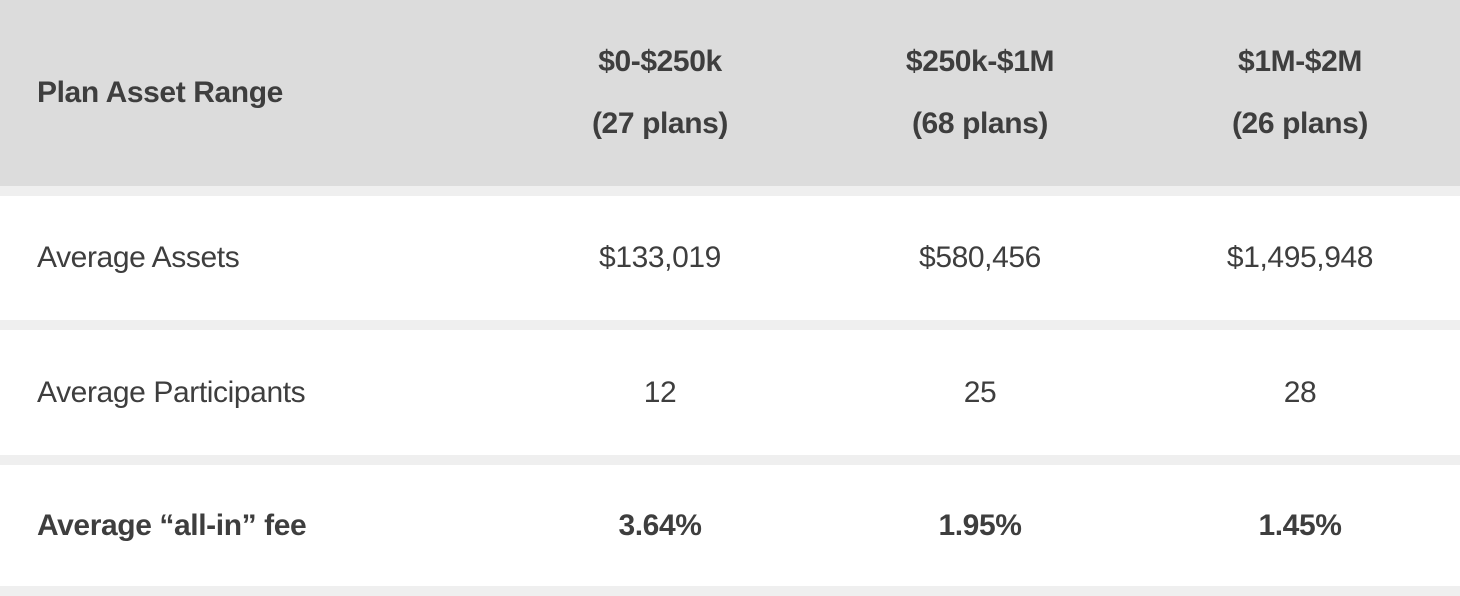 This screenshot has width=1460, height=596. I want to click on table-bottom-separator, so click(730, 591).